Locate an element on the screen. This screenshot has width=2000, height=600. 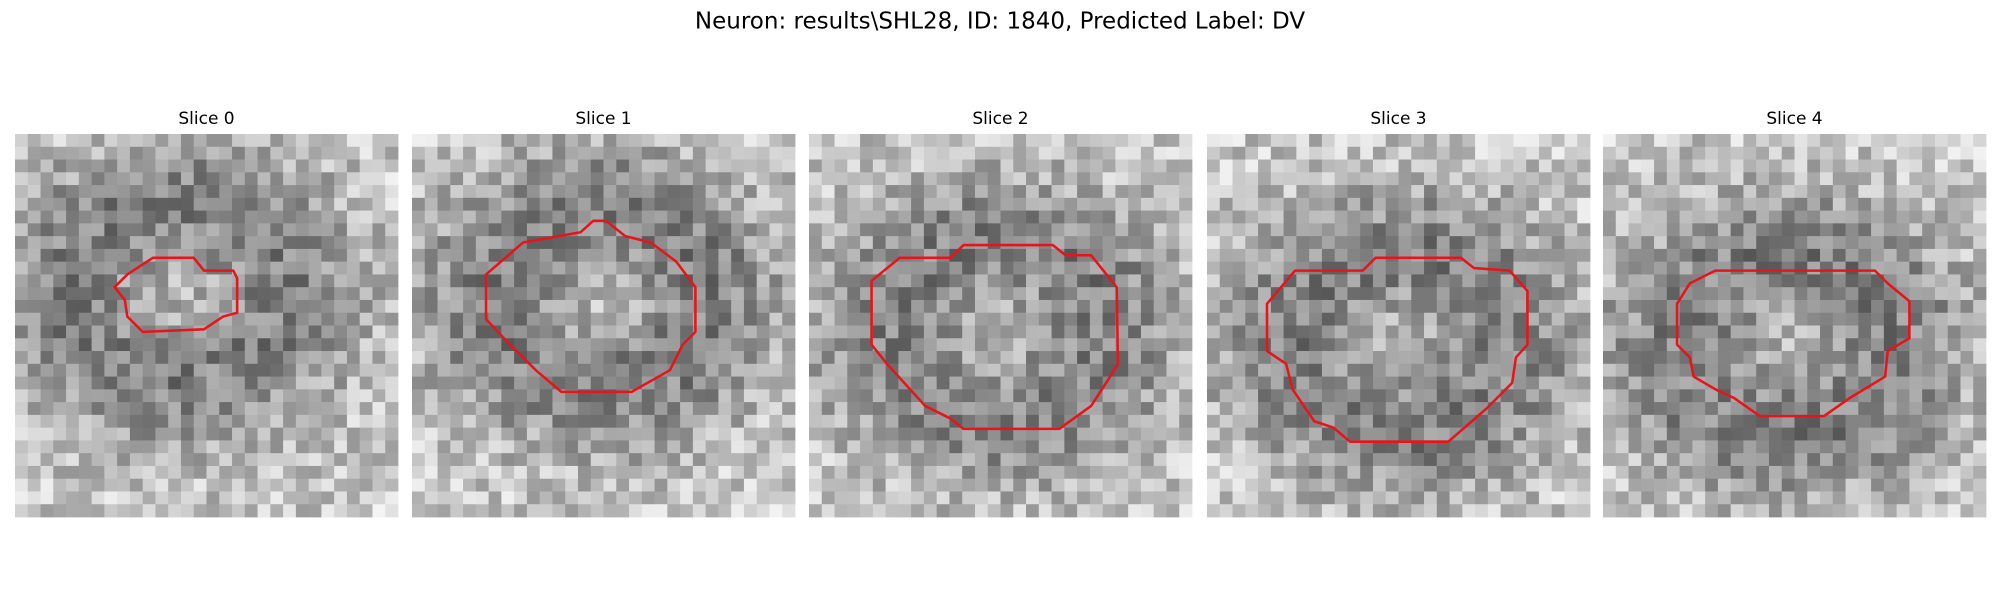
slice-image is located at coordinates (1399, 326).